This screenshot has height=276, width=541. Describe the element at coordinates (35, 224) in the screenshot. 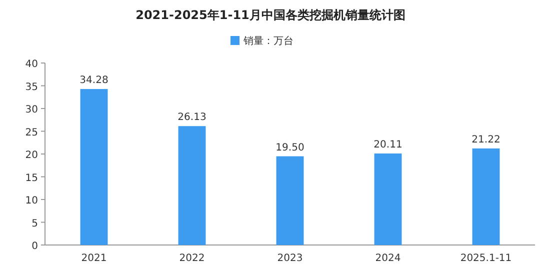

I see `y-tick-label: 5` at that location.